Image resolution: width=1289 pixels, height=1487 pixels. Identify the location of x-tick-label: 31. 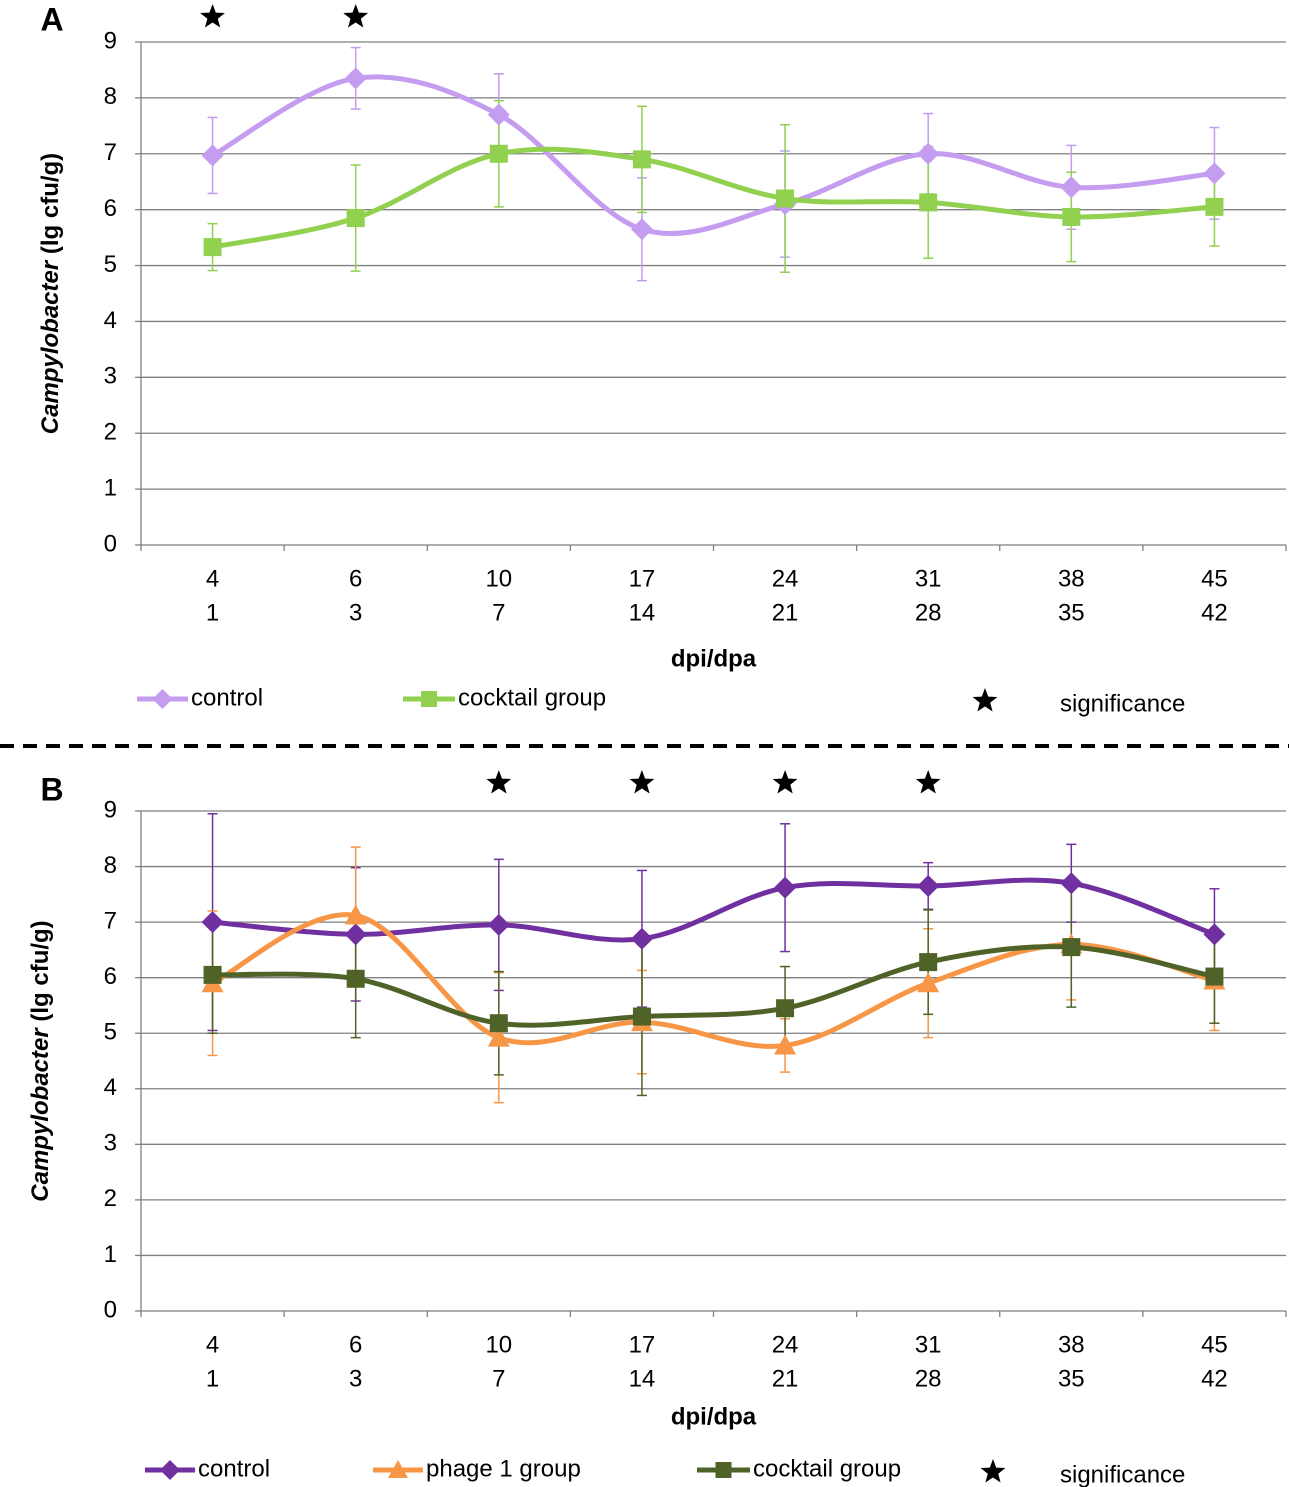
(928, 1344).